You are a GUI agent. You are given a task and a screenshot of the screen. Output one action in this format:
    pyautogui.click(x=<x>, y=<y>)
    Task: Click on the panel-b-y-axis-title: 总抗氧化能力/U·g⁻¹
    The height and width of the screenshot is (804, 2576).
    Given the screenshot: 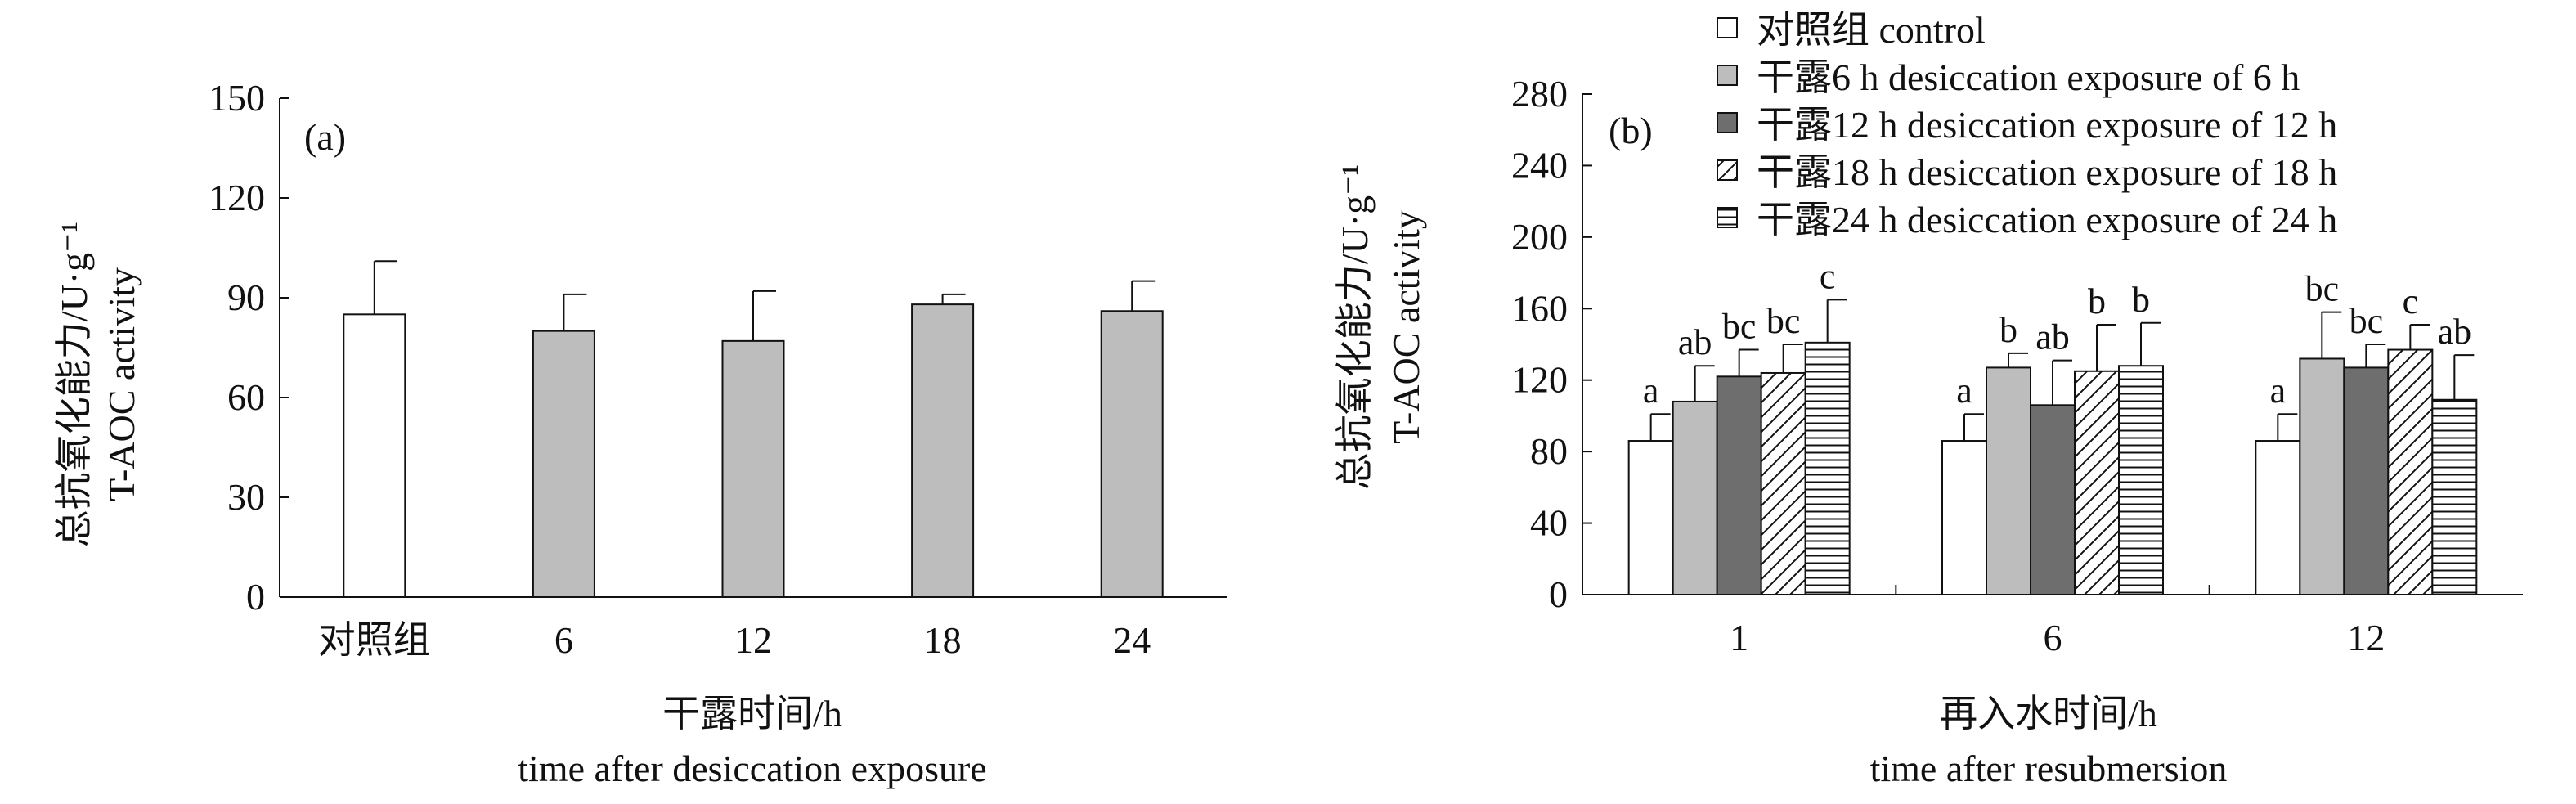 What is the action you would take?
    pyautogui.click(x=1355, y=327)
    